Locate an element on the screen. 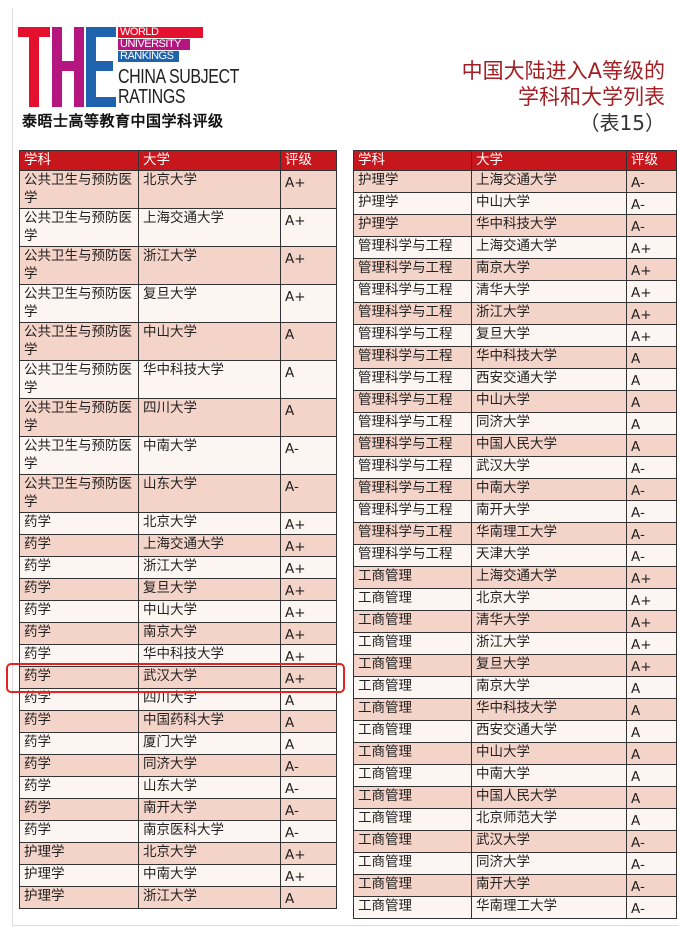 The width and height of the screenshot is (679, 931). table-row: 管理科学与工程 上海交通大学 A+ is located at coordinates (515, 247).